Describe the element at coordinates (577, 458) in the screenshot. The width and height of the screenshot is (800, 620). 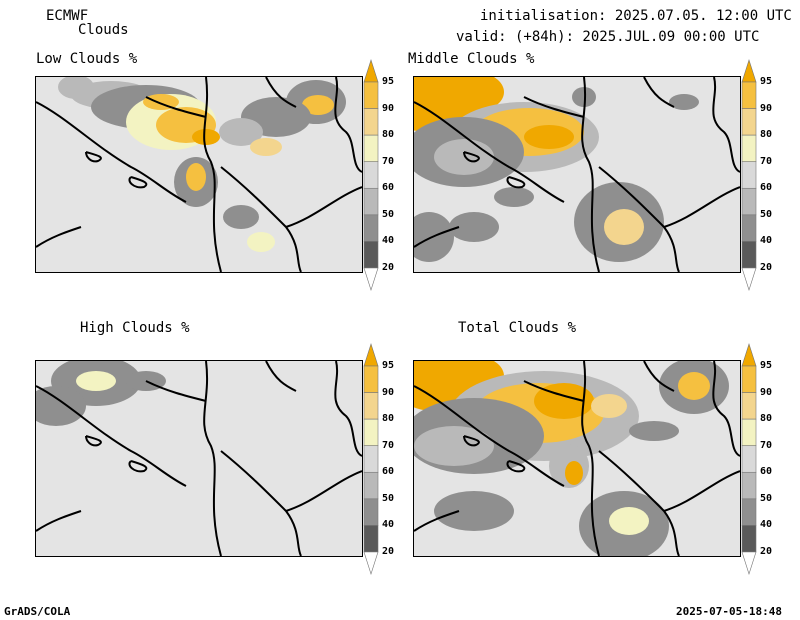
I see `map-total-clouds` at that location.